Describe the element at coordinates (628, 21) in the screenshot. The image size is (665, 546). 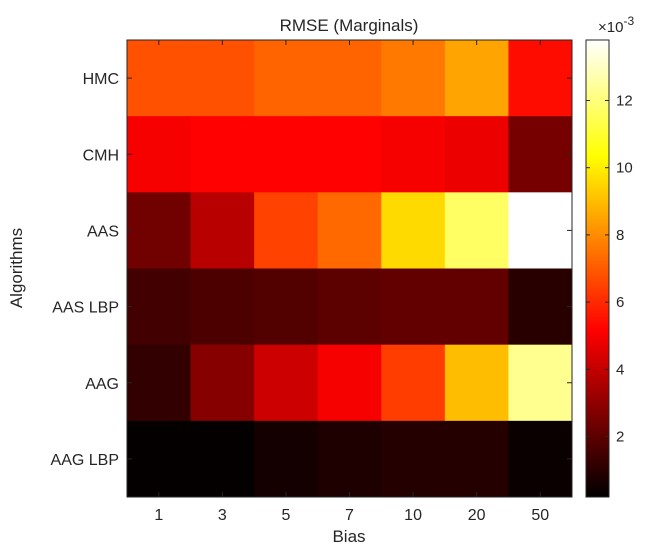
I see `colorbar-exponent-power: -3` at that location.